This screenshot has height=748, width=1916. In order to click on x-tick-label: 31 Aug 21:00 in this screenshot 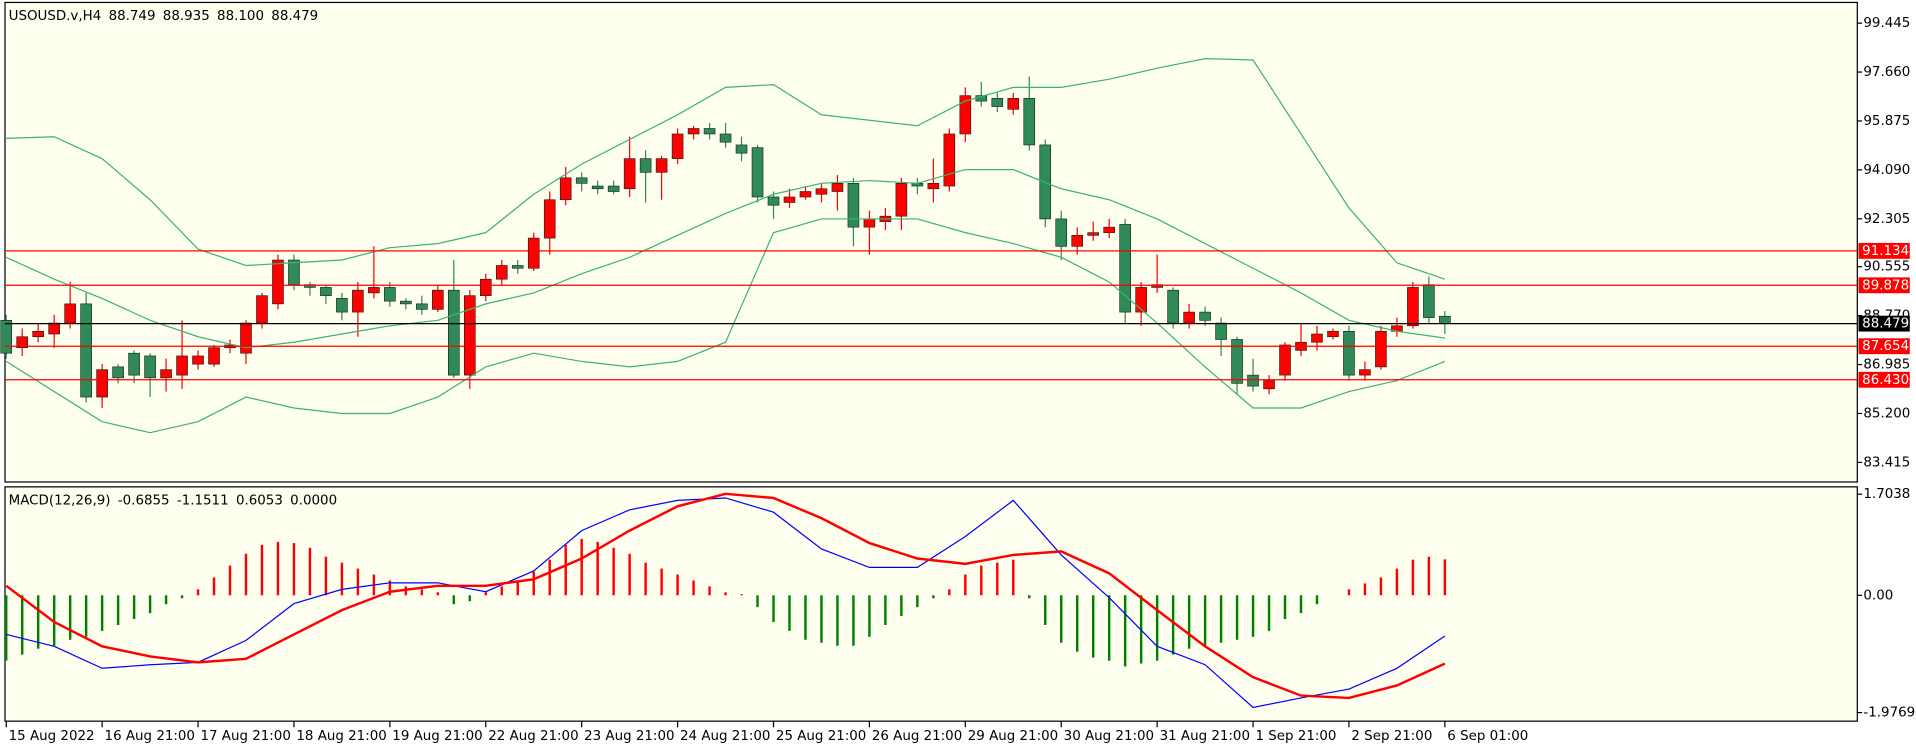, I will do `click(1205, 736)`.